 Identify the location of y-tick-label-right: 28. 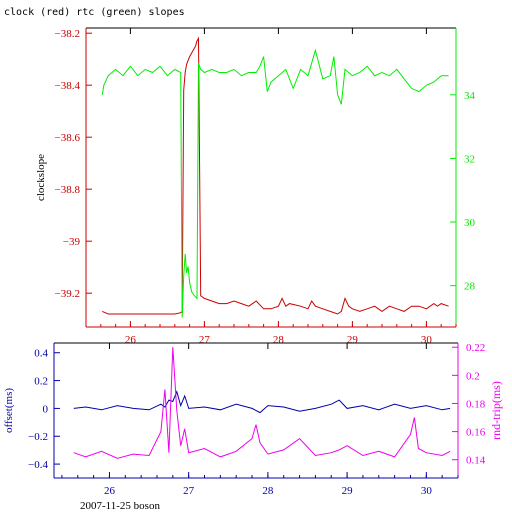
(470, 287).